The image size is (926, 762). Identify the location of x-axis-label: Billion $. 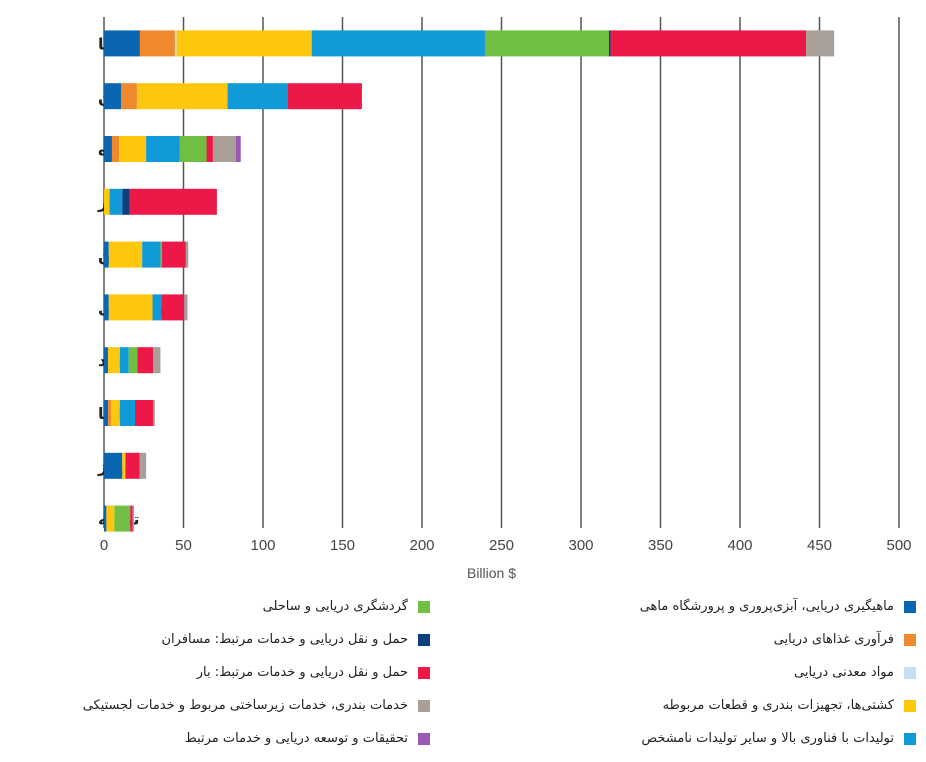
(491, 573).